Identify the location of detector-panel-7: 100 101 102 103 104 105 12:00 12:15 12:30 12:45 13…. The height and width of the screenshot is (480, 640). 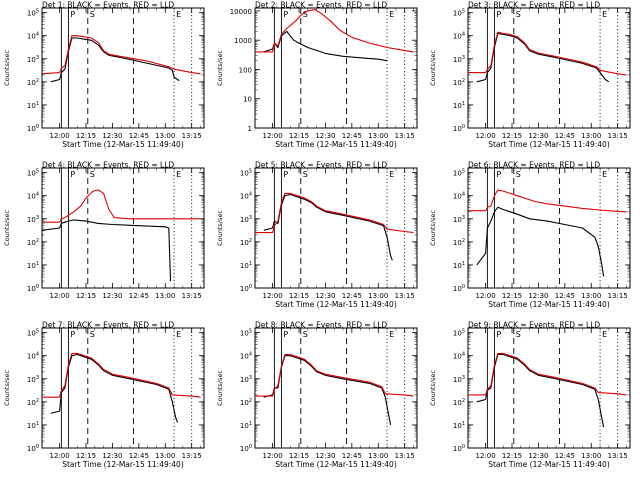
(104, 395).